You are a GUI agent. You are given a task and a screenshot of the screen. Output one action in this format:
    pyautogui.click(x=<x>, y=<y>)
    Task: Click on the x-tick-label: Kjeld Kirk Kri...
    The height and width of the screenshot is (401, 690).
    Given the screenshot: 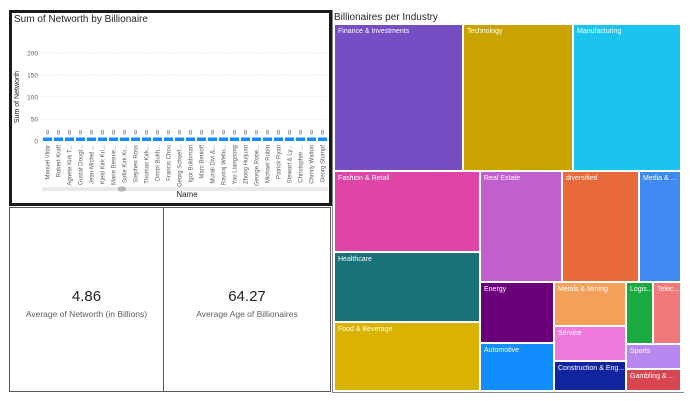 What is the action you would take?
    pyautogui.click(x=104, y=165)
    